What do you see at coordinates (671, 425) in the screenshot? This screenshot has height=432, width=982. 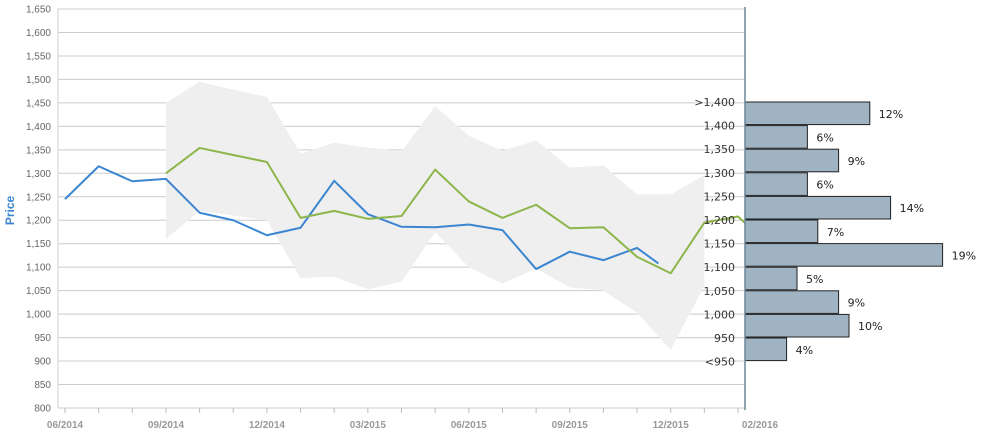 I see `x-tick-label: 12/2015` at bounding box center [671, 425].